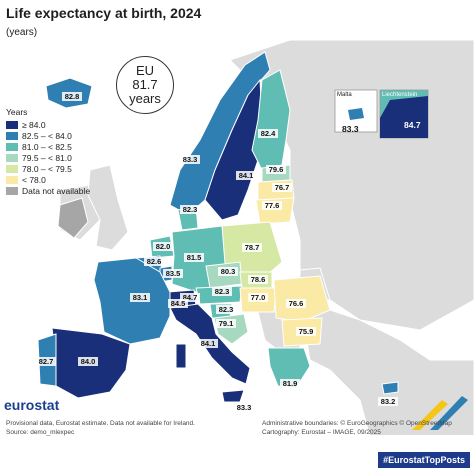 Image resolution: width=474 pixels, height=474 pixels. What do you see at coordinates (140, 297) in the screenshot?
I see `value-label-france: 83.1` at bounding box center [140, 297].